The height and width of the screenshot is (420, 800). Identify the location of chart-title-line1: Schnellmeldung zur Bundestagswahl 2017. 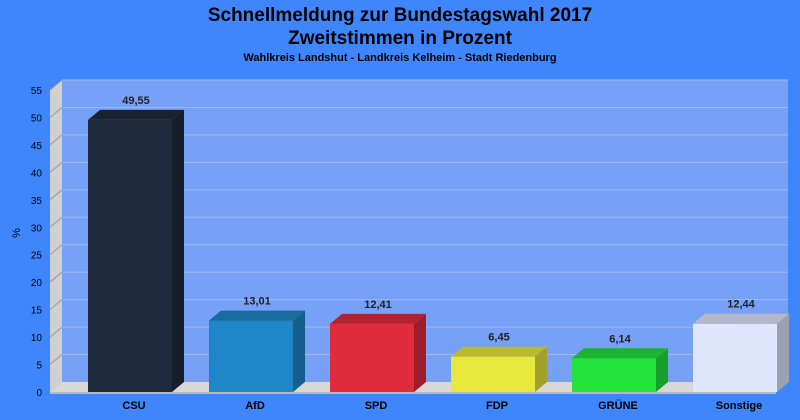
(400, 15).